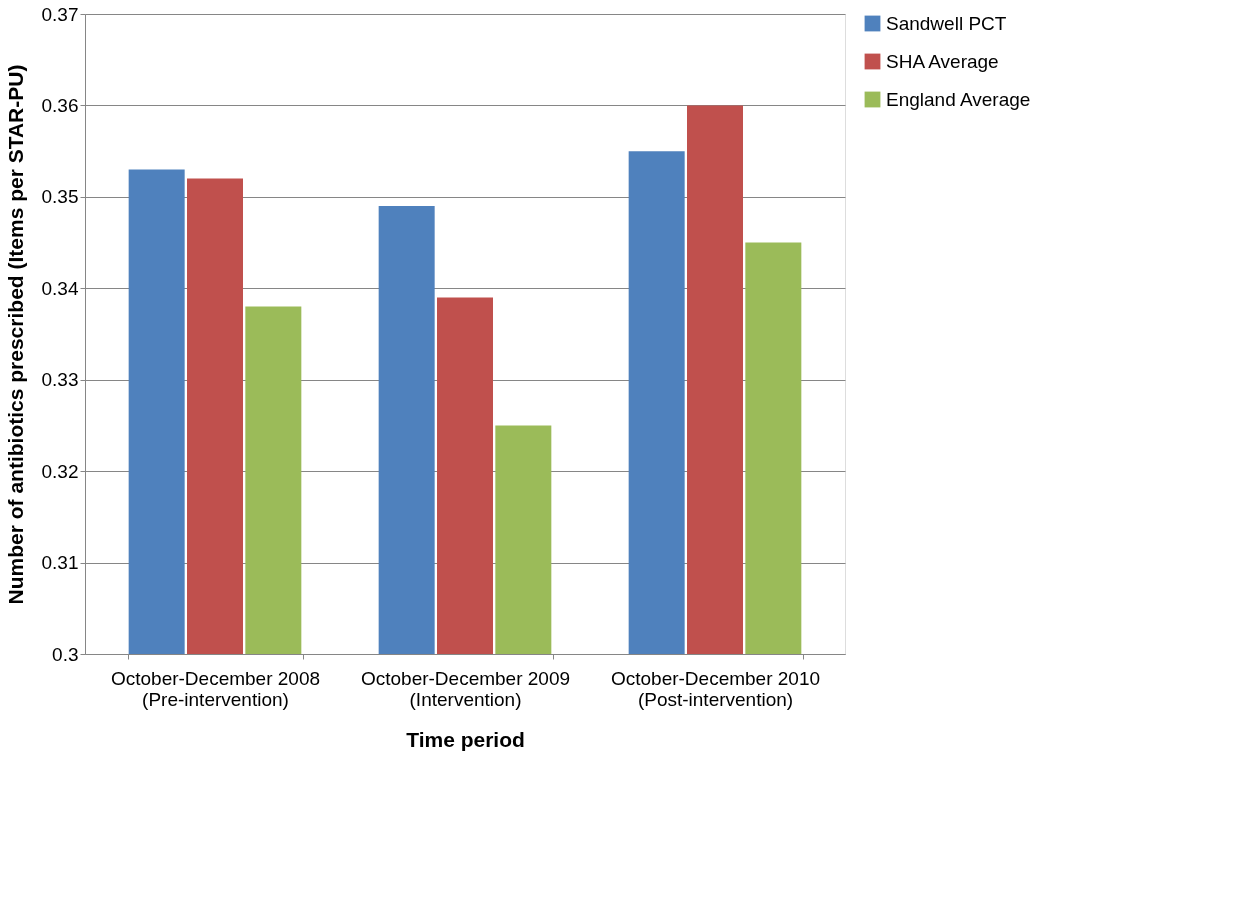  What do you see at coordinates (60, 563) in the screenshot?
I see `y-tick-label: 0.31` at bounding box center [60, 563].